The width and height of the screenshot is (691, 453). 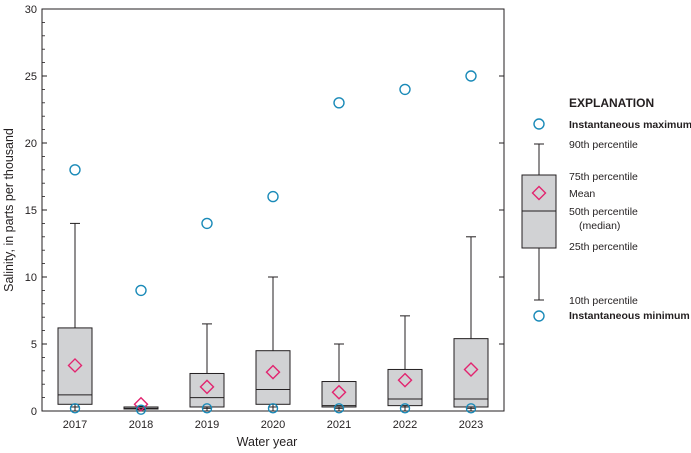 What do you see at coordinates (31, 211) in the screenshot?
I see `y-tick-label: 15` at bounding box center [31, 211].